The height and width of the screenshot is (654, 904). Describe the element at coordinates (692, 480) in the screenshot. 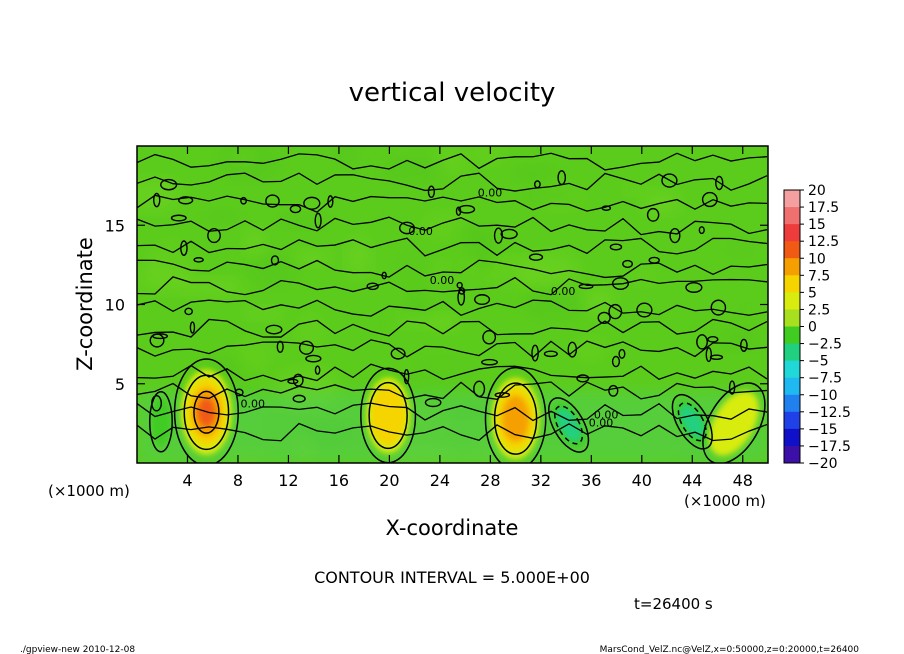

I see `x-tick-label: 44` at that location.